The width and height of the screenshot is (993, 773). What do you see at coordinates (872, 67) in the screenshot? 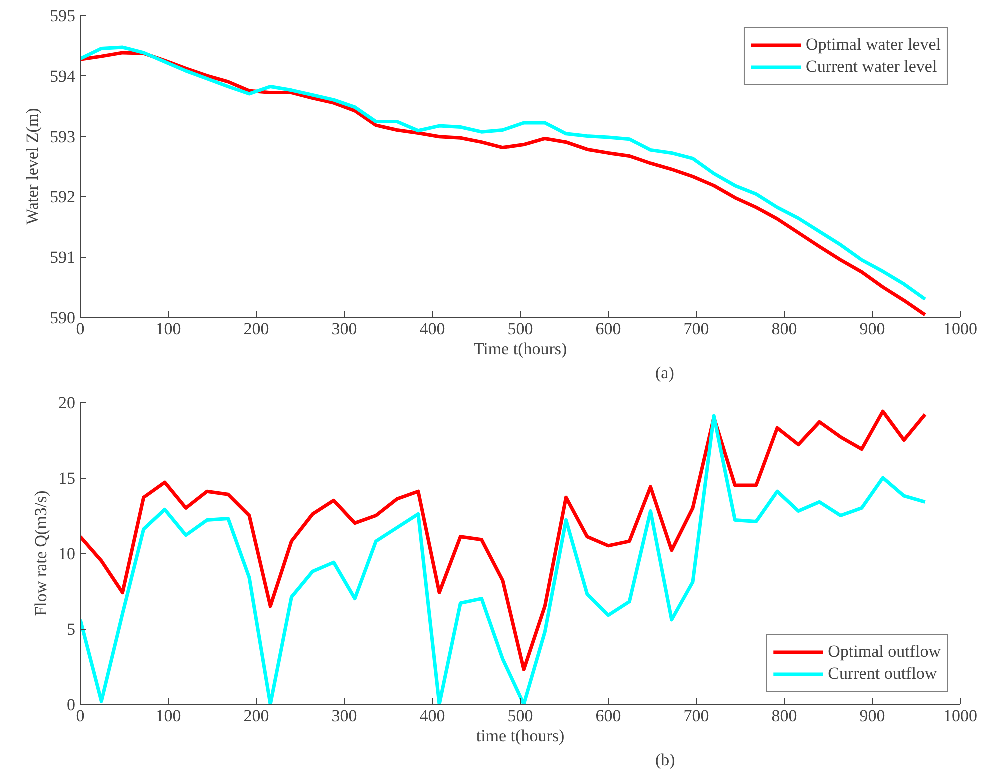
I see `legend-label: Current water level` at bounding box center [872, 67].